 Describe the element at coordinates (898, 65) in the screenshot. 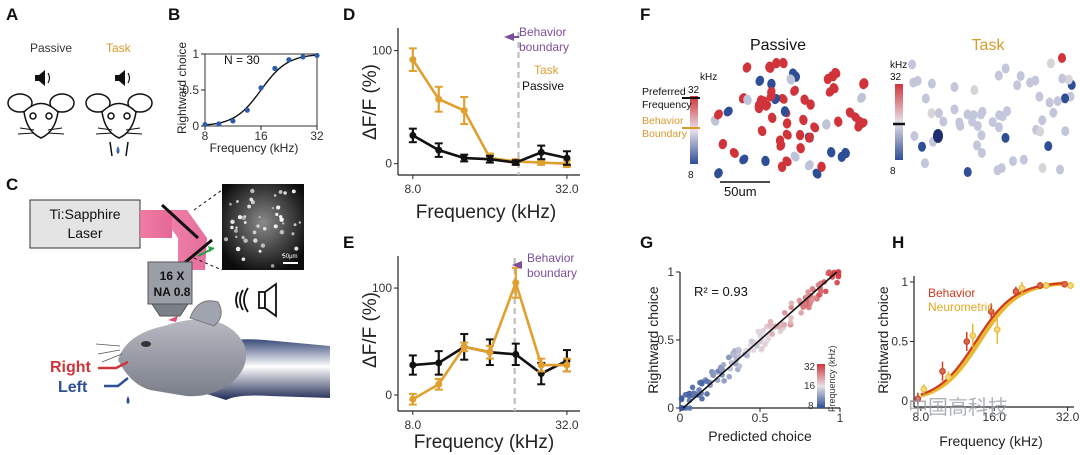

I see `colorbar-unit-2: kHz` at that location.